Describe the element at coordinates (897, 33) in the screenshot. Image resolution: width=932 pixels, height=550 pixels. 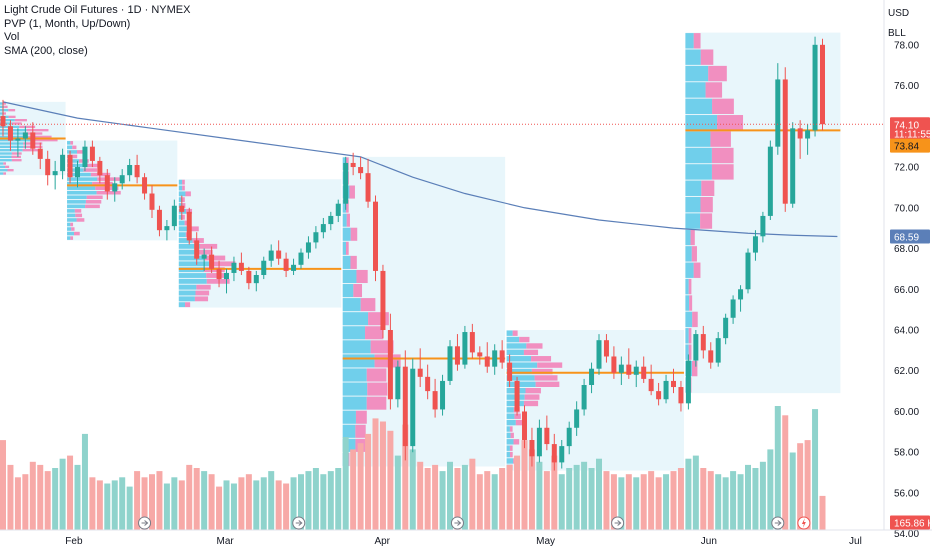
I see `unit-label: BLL` at that location.